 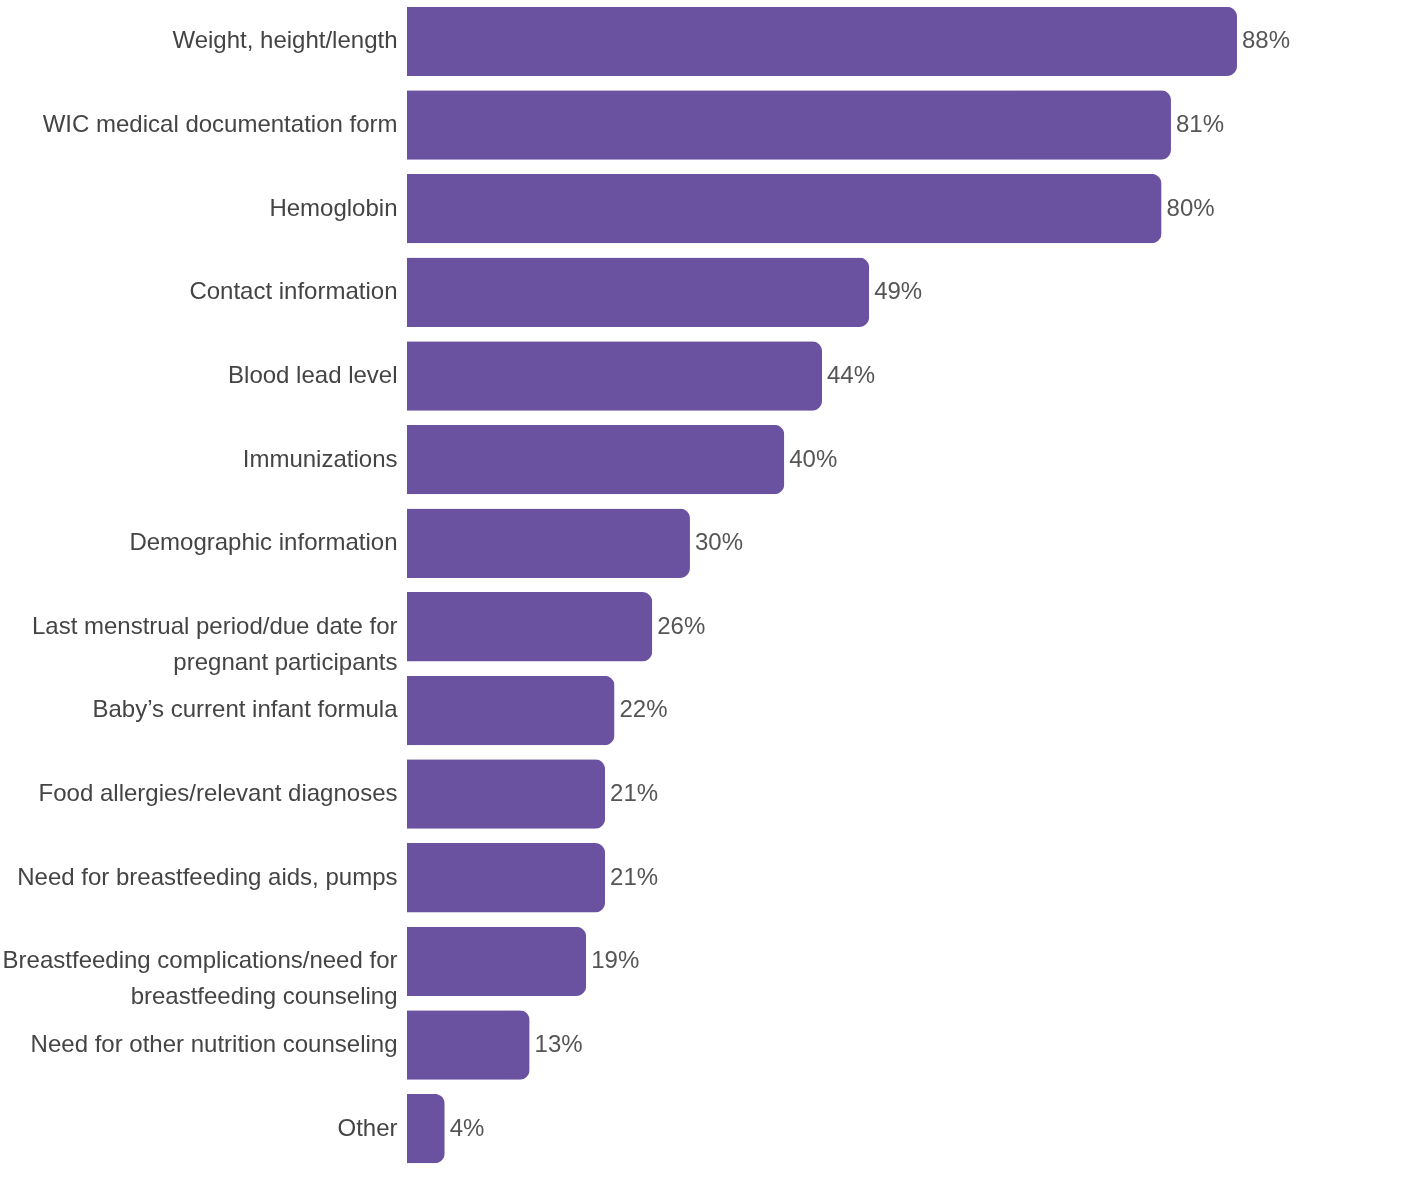 What do you see at coordinates (1200, 124) in the screenshot?
I see `data-label: 81%` at bounding box center [1200, 124].